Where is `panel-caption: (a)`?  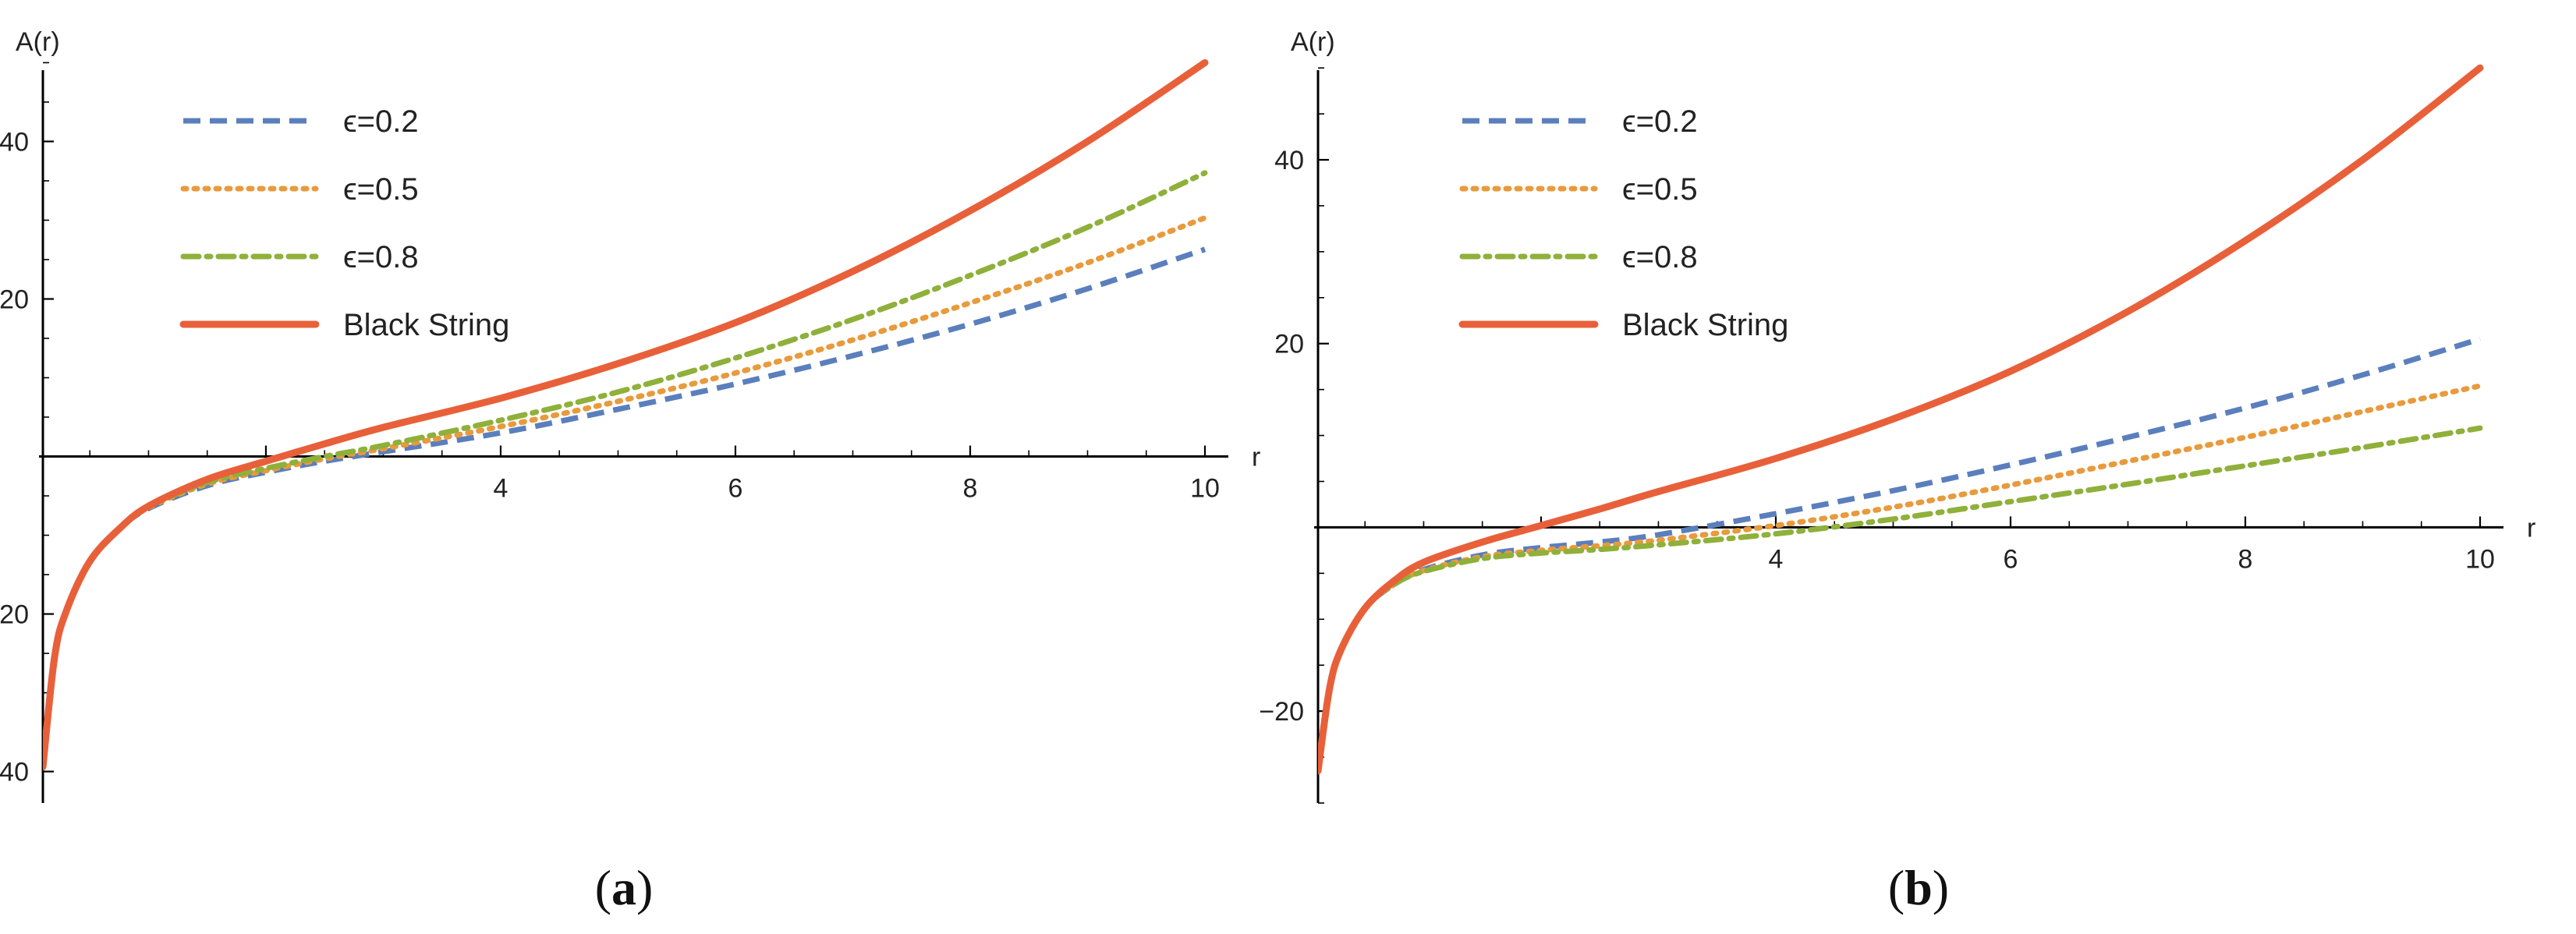
panel-caption: (a) is located at coordinates (624, 887).